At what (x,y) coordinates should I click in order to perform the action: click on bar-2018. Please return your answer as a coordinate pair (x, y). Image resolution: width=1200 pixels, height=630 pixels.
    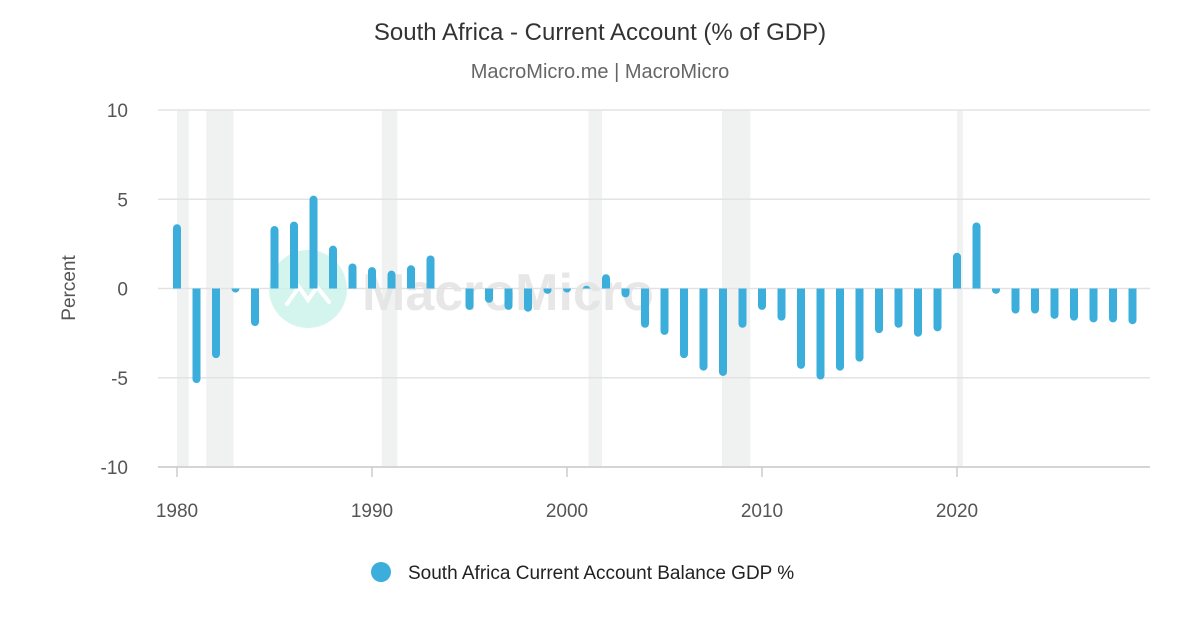
    Looking at the image, I should click on (918, 312).